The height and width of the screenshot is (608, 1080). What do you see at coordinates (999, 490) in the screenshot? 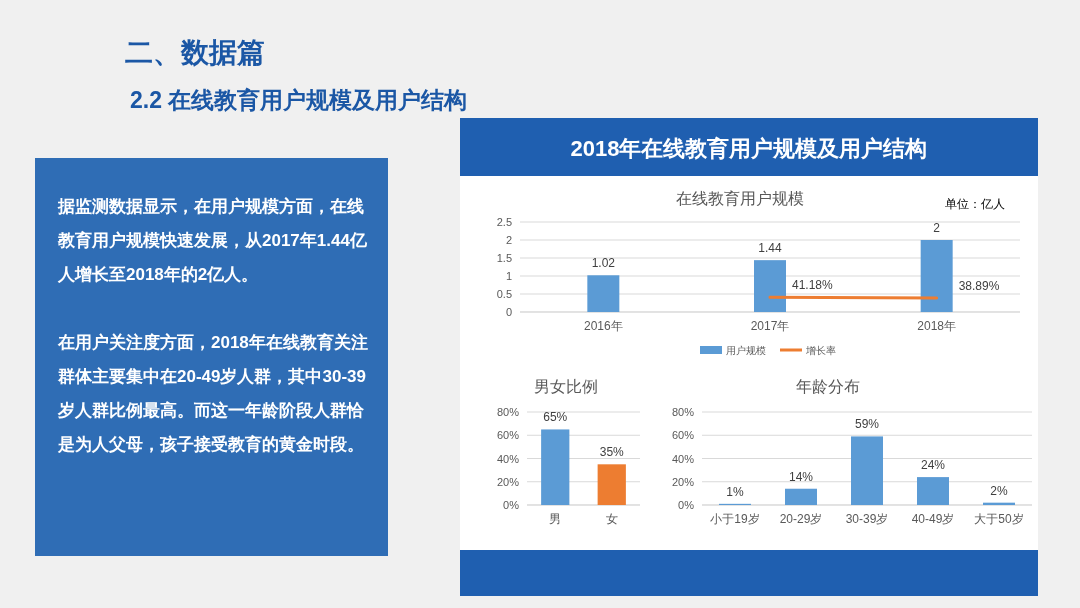
I see `data-label: 2%` at bounding box center [999, 490].